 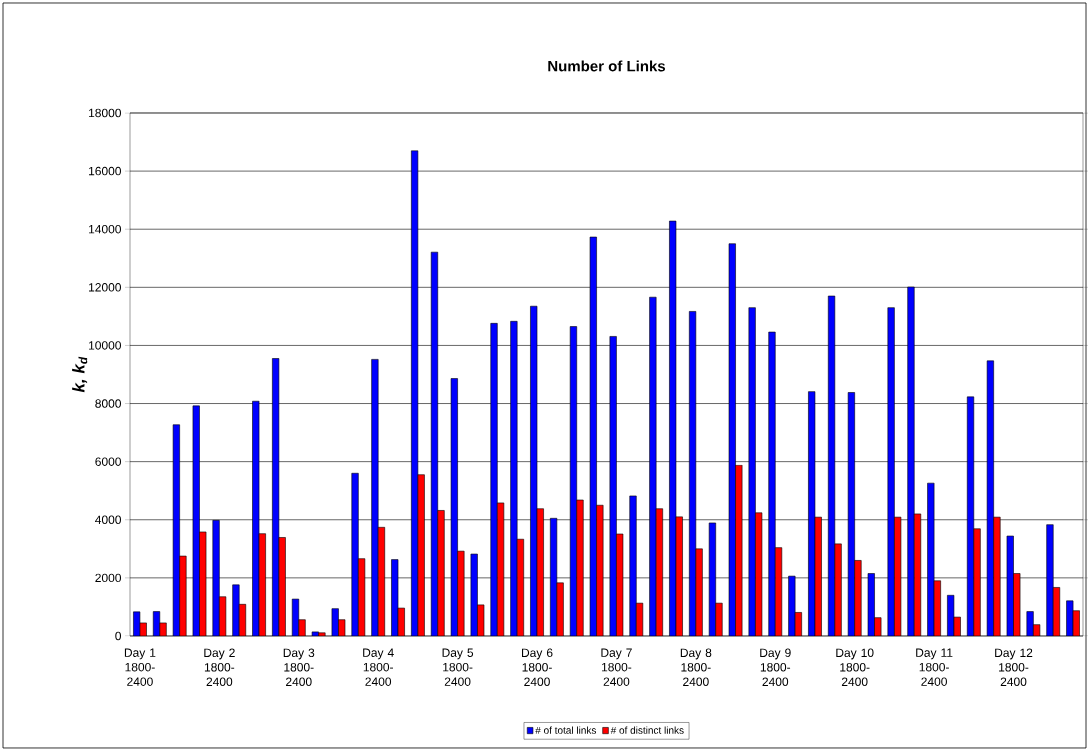 I want to click on y-axis-title: k, k$_{d}$, so click(x=80, y=374).